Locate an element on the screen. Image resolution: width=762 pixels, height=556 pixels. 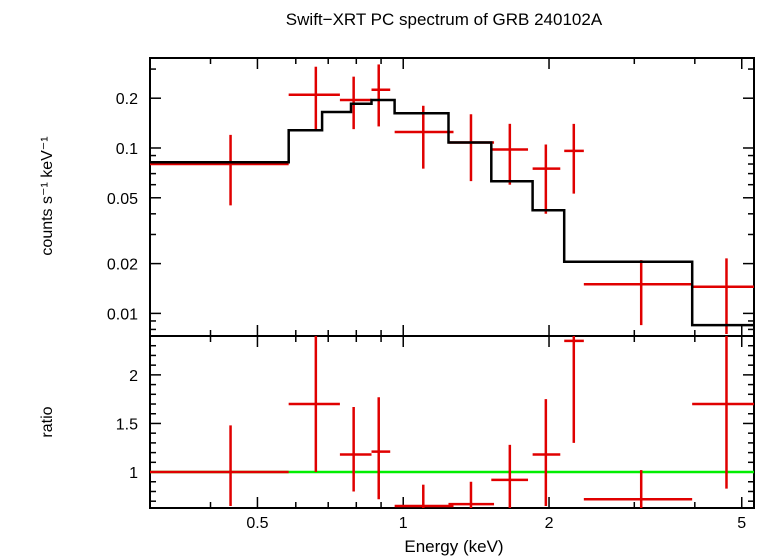
upper-y-tick-label: 0.1 is located at coordinates (127, 149).